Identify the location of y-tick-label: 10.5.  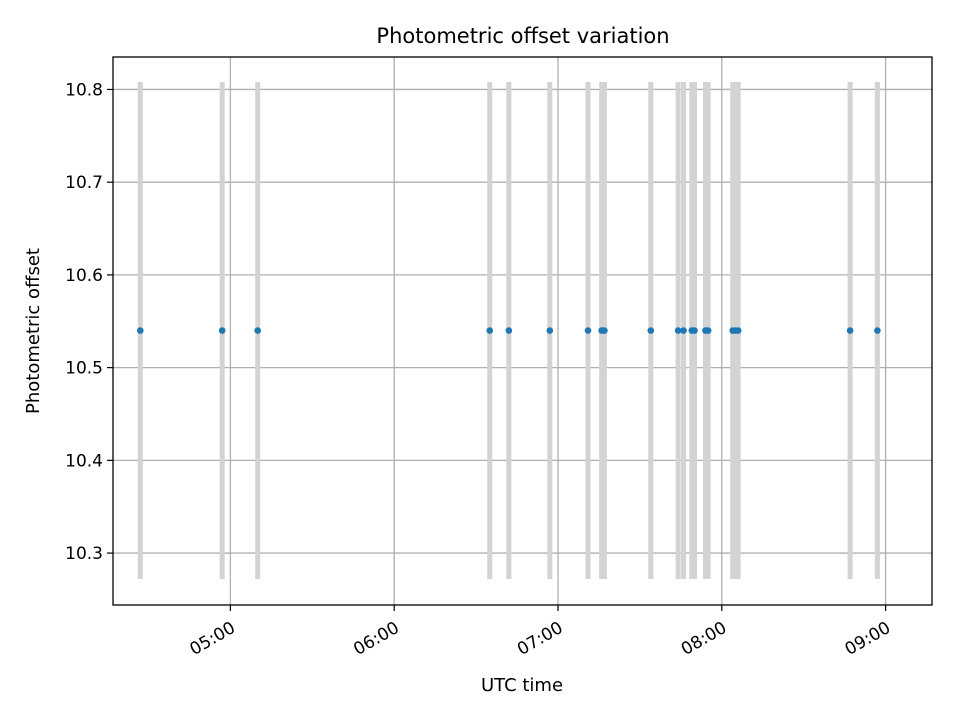
(84, 369).